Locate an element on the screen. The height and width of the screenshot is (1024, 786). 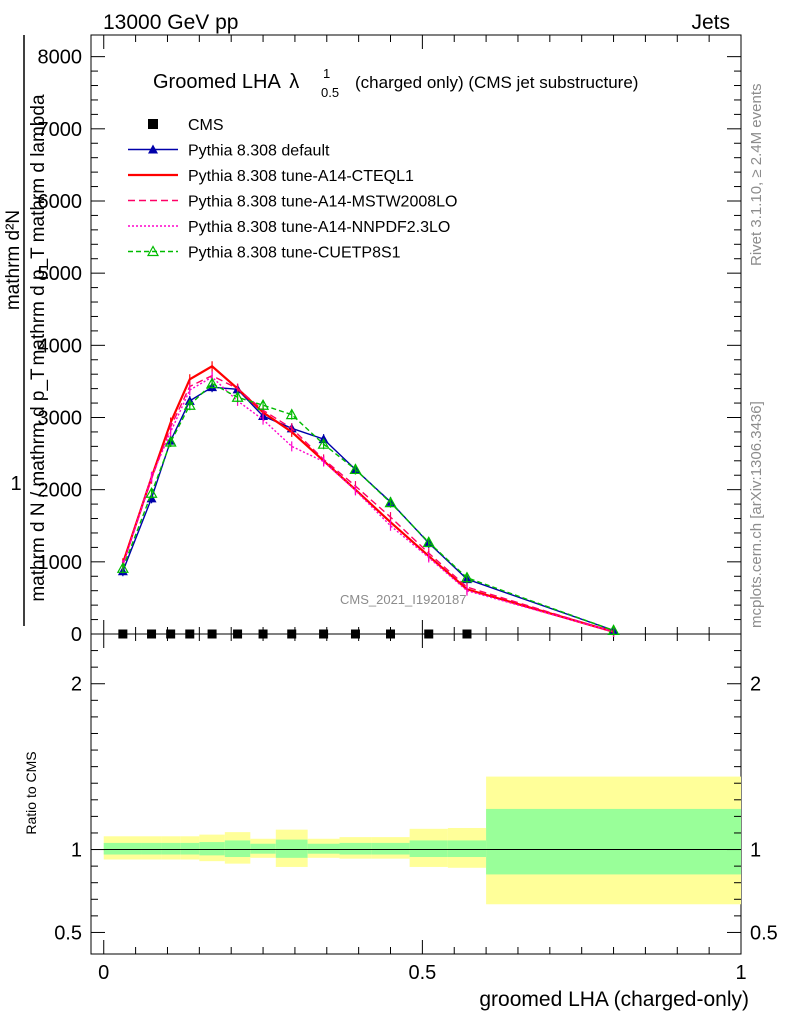
legend-label-0: CMS is located at coordinates (206, 125).